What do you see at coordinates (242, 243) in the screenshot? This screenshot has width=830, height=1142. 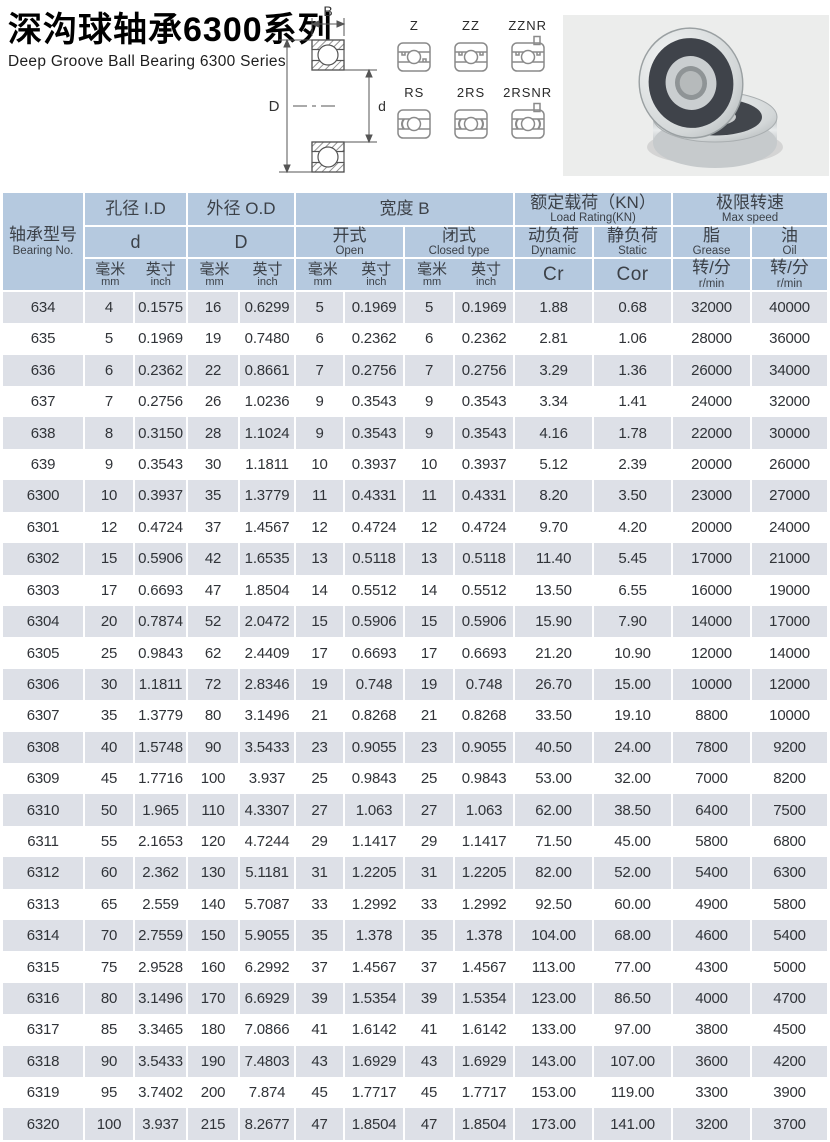 I see `subheader-D: D` at bounding box center [242, 243].